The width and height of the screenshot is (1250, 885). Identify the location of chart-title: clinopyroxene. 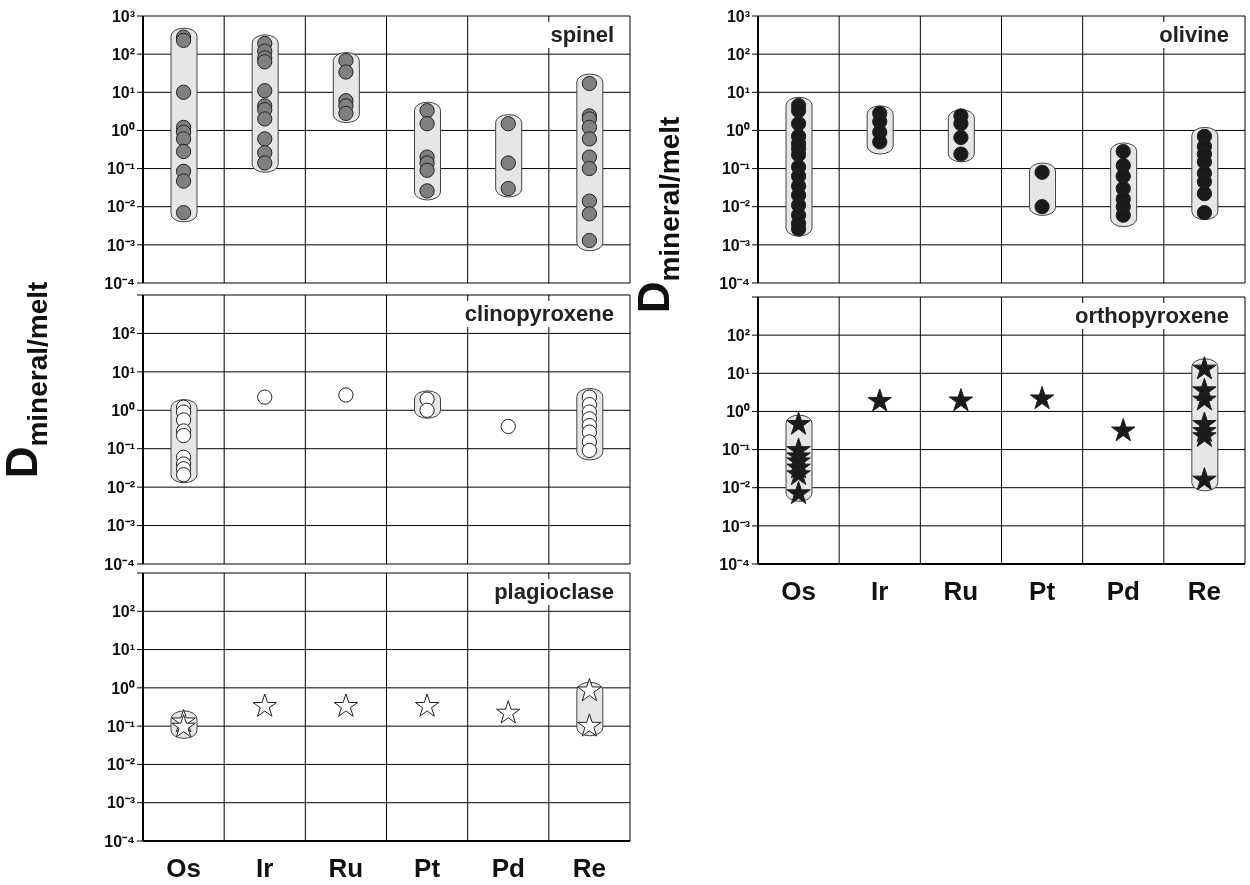
(539, 314).